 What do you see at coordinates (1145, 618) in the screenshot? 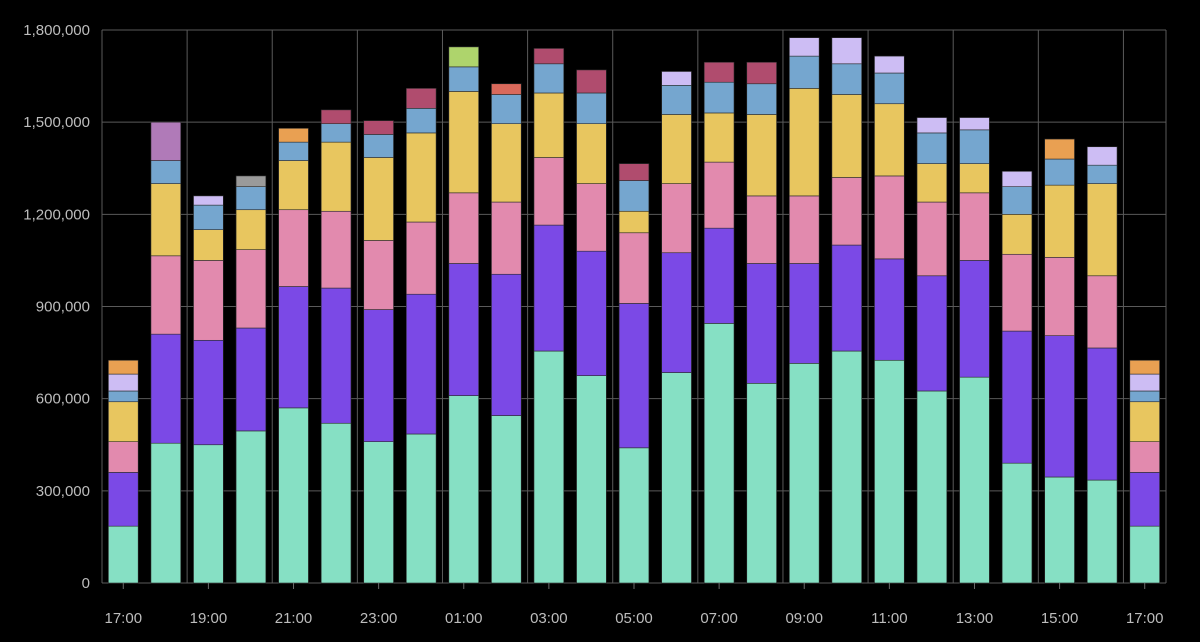
I see `x-tick-label: 17:00` at bounding box center [1145, 618].